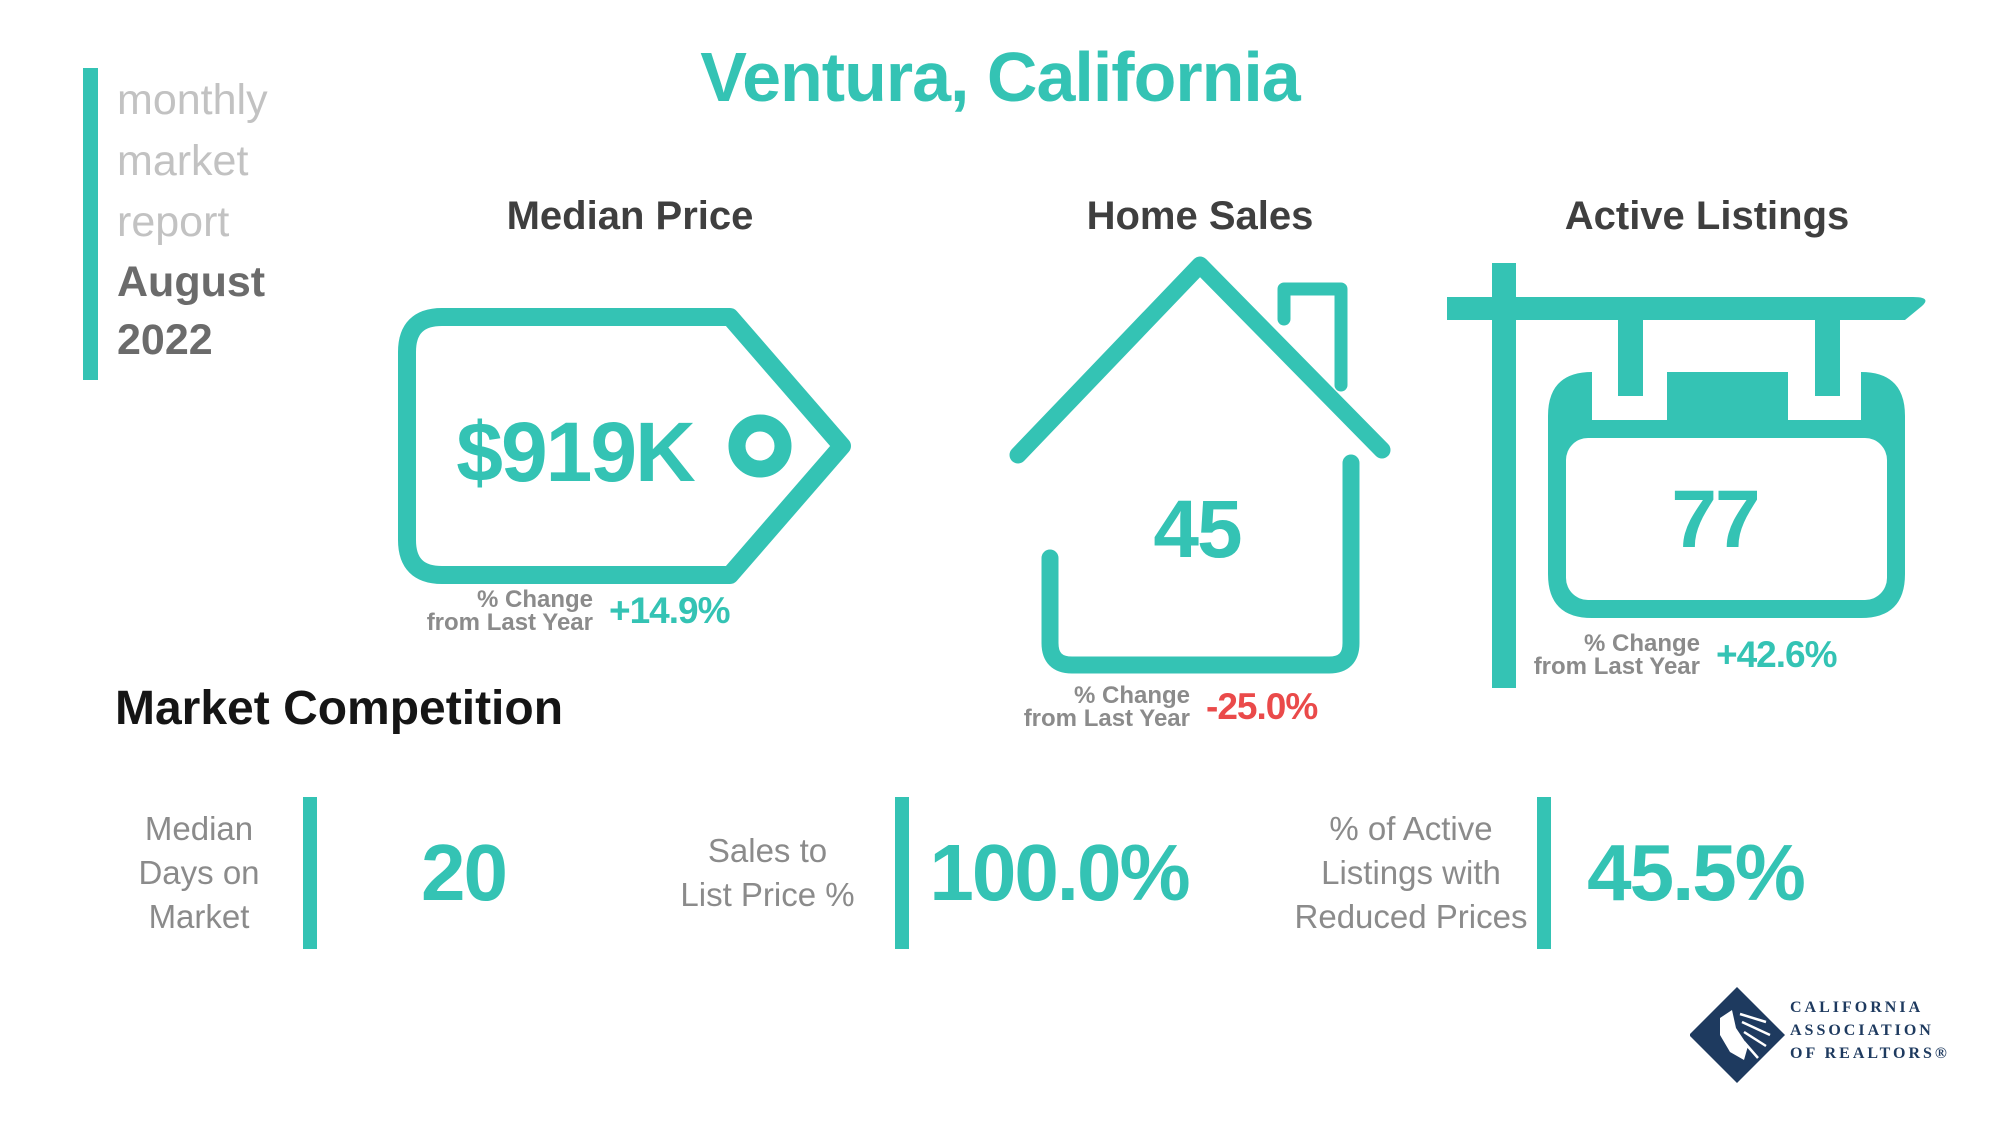 This screenshot has width=2000, height=1125. I want to click on page-title: Ventura, California, so click(1000, 77).